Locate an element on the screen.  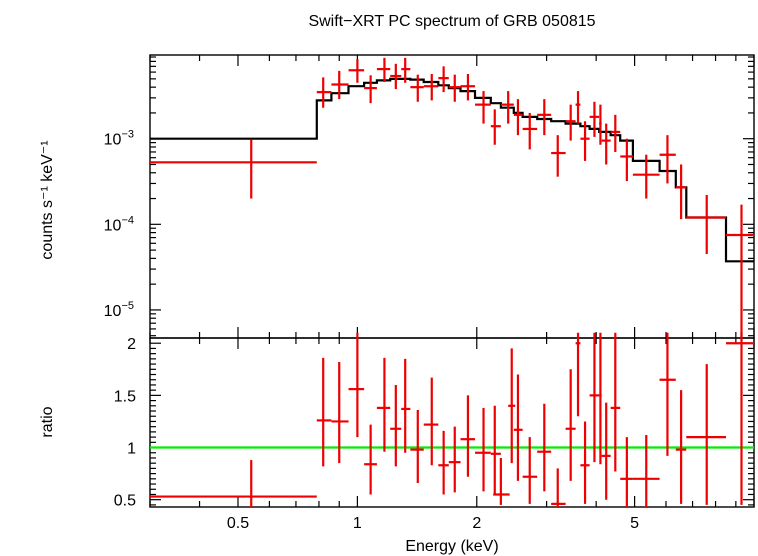
y-tick-label: 0.5 is located at coordinates (125, 501).